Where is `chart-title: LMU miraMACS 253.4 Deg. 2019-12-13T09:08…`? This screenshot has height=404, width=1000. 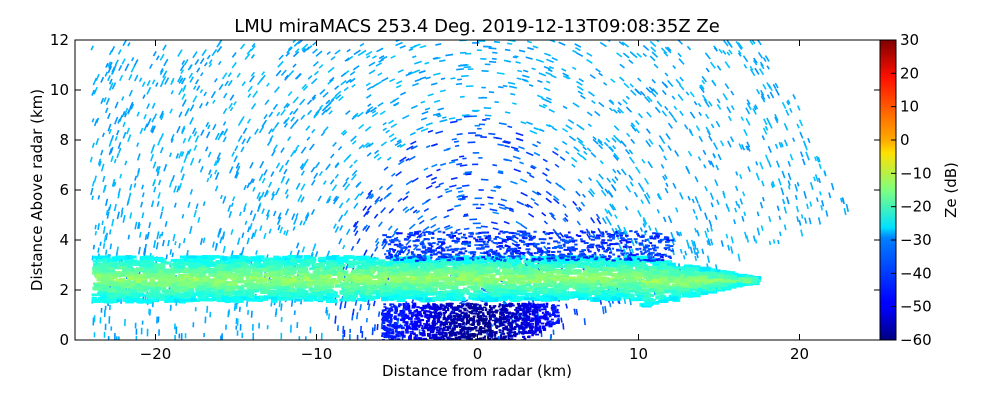
chart-title: LMU miraMACS 253.4 Deg. 2019-12-13T09:08… is located at coordinates (477, 26).